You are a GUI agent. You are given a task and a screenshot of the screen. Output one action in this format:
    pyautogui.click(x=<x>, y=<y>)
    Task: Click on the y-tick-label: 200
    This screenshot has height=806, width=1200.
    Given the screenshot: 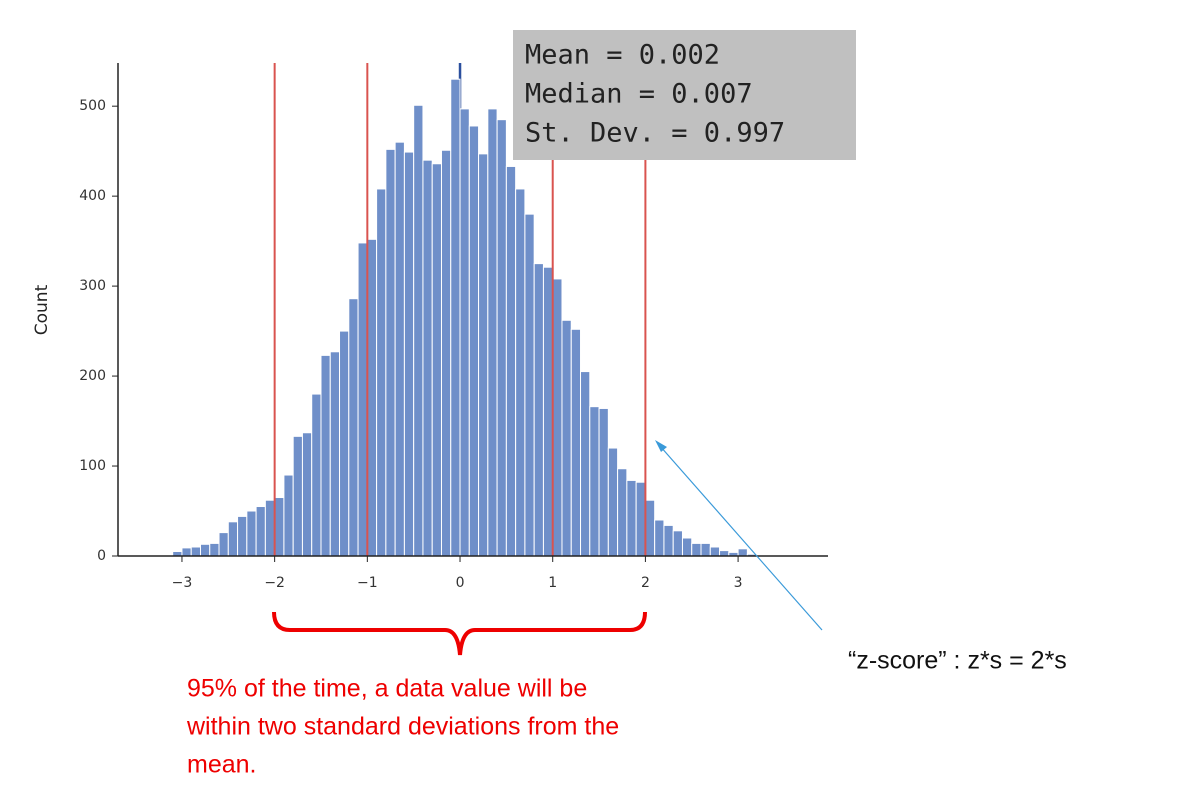 What is the action you would take?
    pyautogui.click(x=92, y=376)
    